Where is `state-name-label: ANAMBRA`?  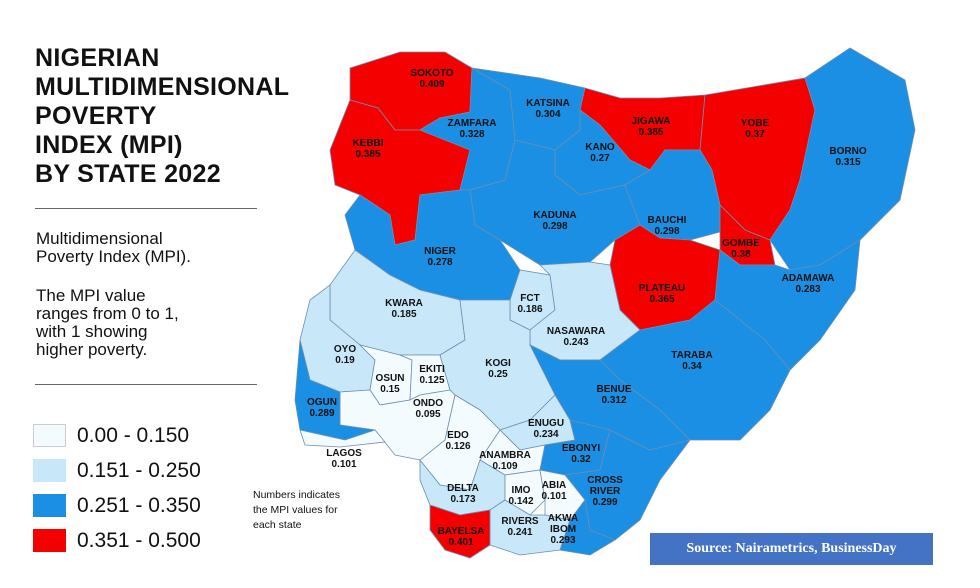
state-name-label: ANAMBRA is located at coordinates (505, 455).